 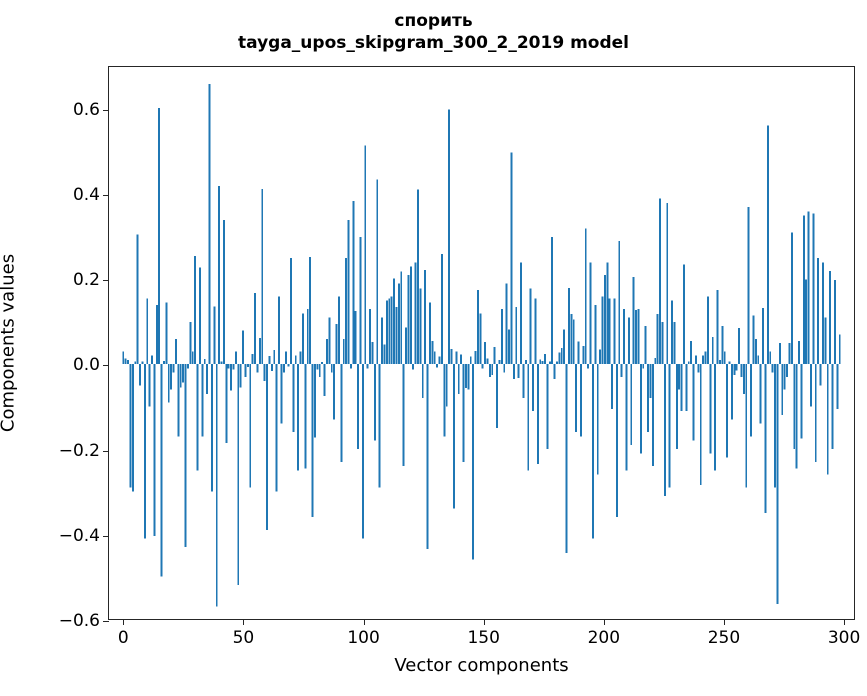 What do you see at coordinates (724, 638) in the screenshot?
I see `x-tick-label: 250` at bounding box center [724, 638].